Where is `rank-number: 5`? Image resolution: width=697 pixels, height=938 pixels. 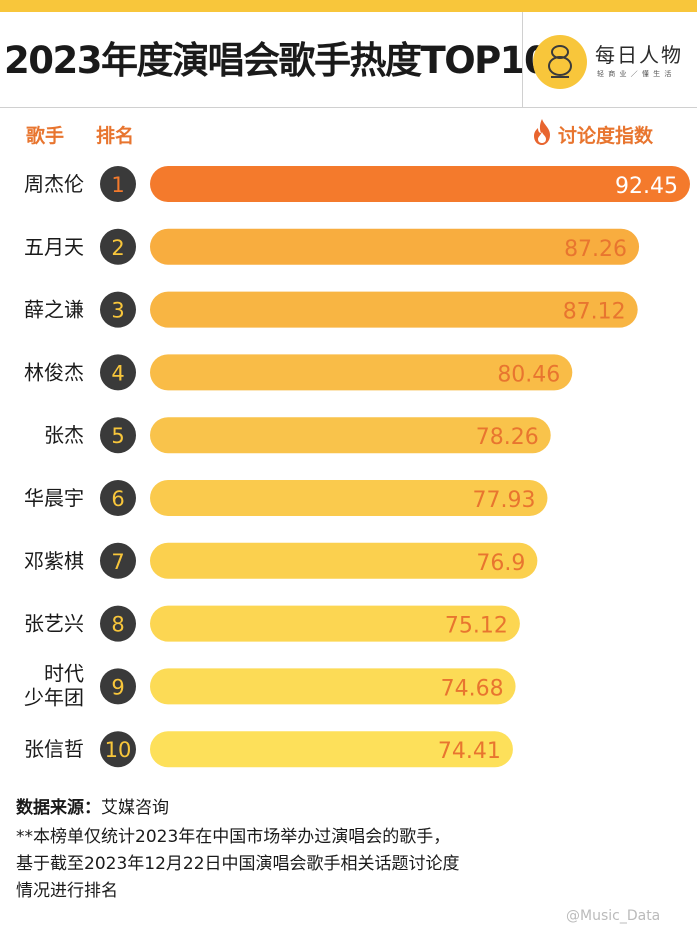 rank-number: 5 is located at coordinates (117, 436).